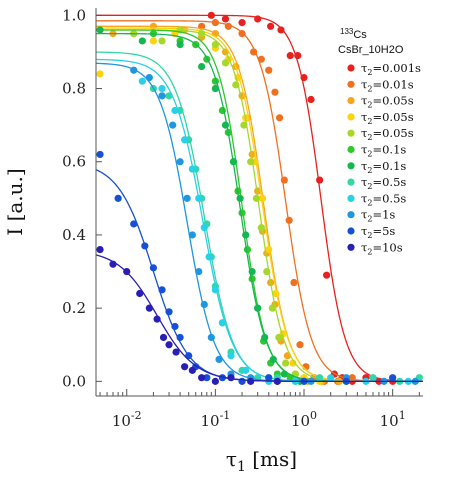 Image resolution: width=449 pixels, height=477 pixels. What do you see at coordinates (378, 232) in the screenshot?
I see `legend-label: τ2=5s` at bounding box center [378, 232].